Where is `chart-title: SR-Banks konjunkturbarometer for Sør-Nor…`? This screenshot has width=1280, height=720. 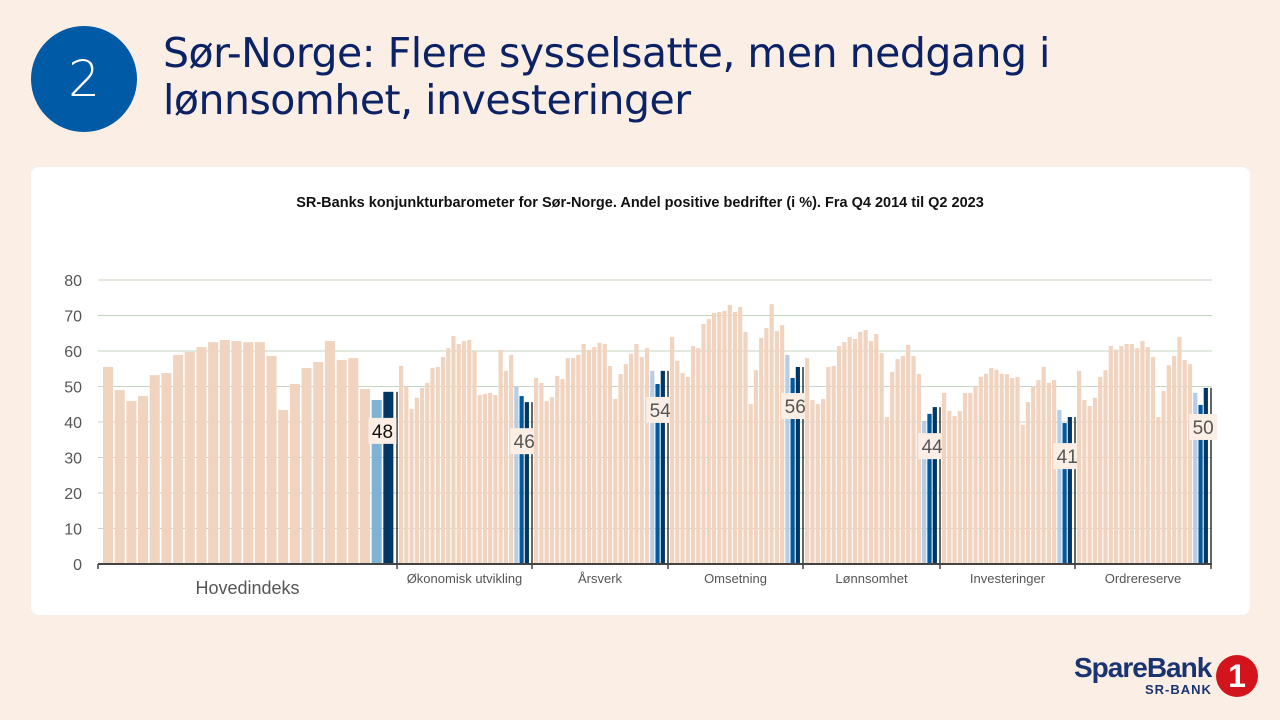 chart-title: SR-Banks konjunkturbarometer for Sør-Nor… is located at coordinates (640, 203).